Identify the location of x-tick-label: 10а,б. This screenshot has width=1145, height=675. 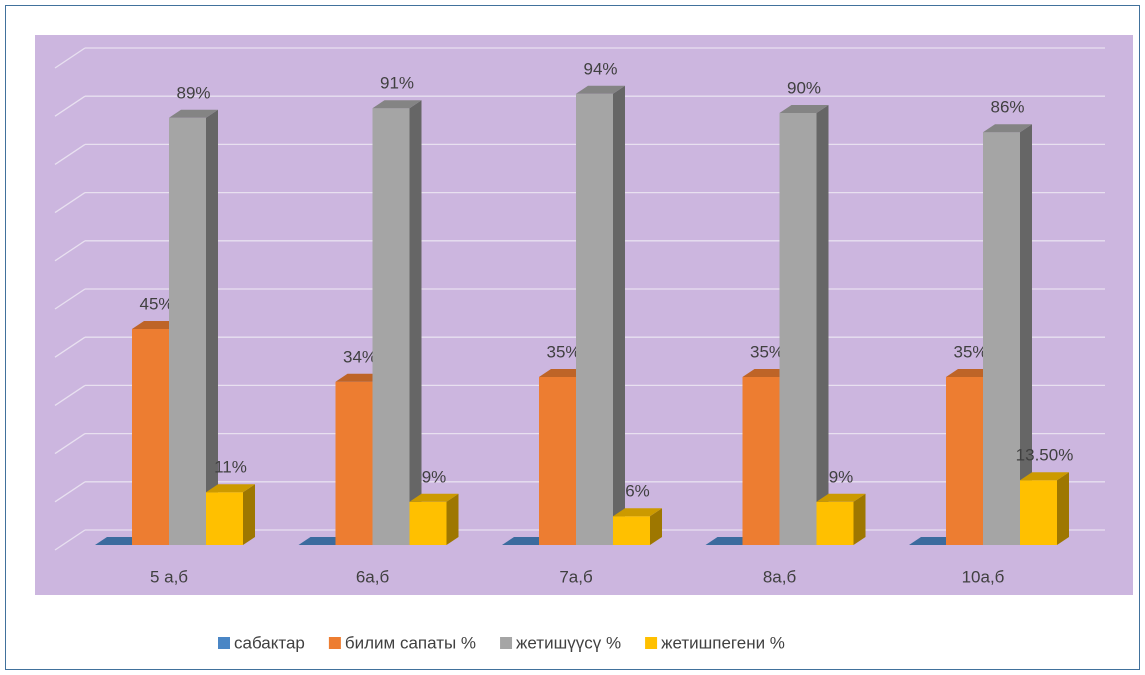
(983, 576).